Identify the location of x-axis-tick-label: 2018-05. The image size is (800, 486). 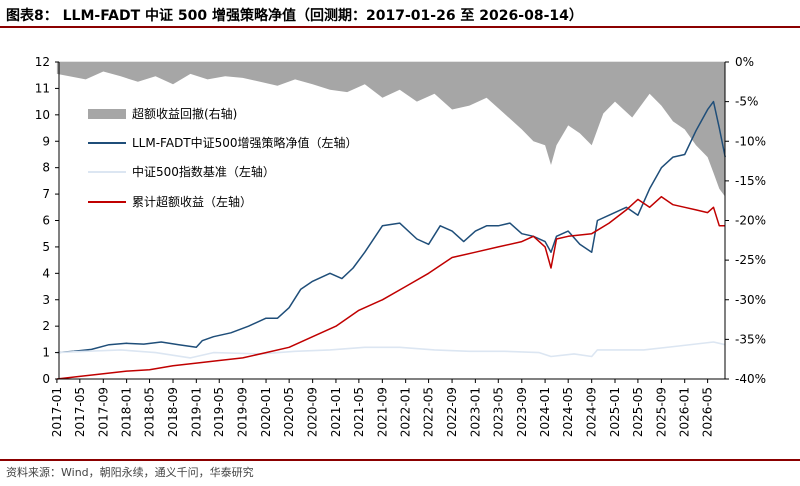
(150, 412).